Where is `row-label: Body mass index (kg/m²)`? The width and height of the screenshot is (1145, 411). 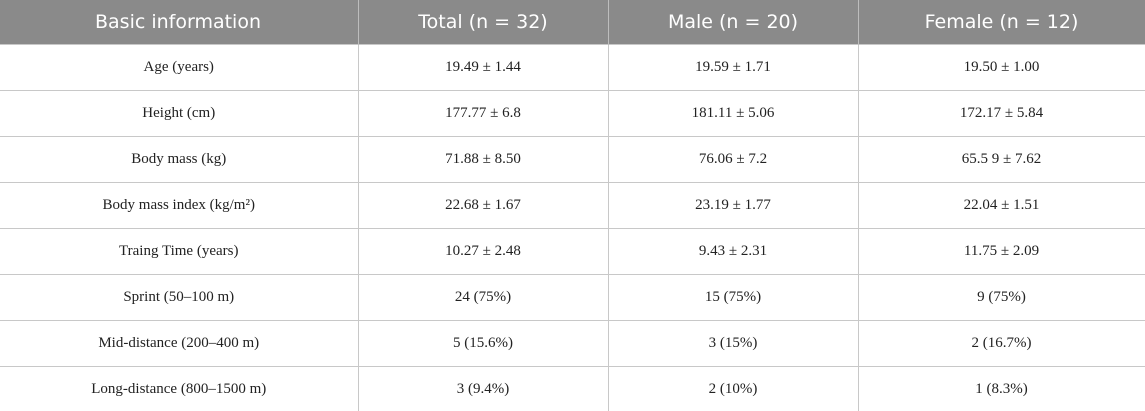 row-label: Body mass index (kg/m²) is located at coordinates (179, 205).